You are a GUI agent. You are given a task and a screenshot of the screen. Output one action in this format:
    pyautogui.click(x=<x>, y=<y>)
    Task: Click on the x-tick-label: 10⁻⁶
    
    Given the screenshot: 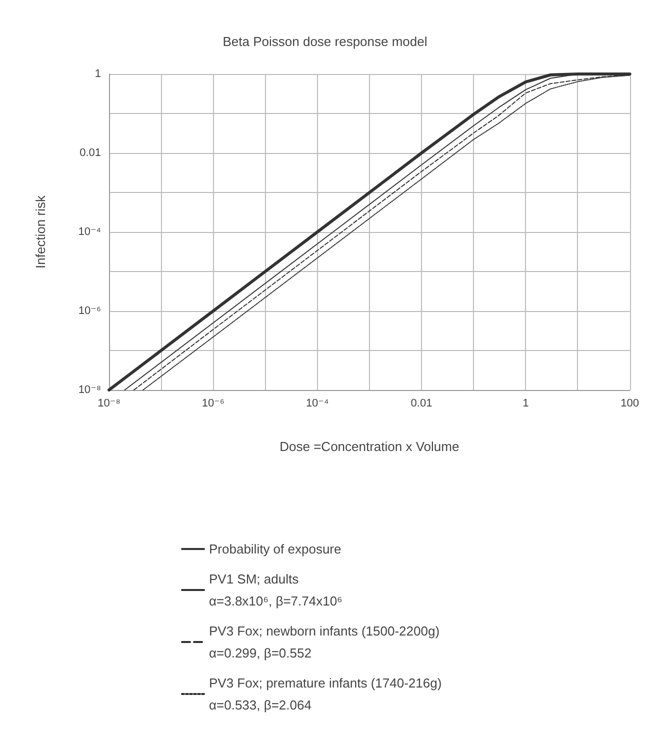 What is the action you would take?
    pyautogui.click(x=213, y=404)
    